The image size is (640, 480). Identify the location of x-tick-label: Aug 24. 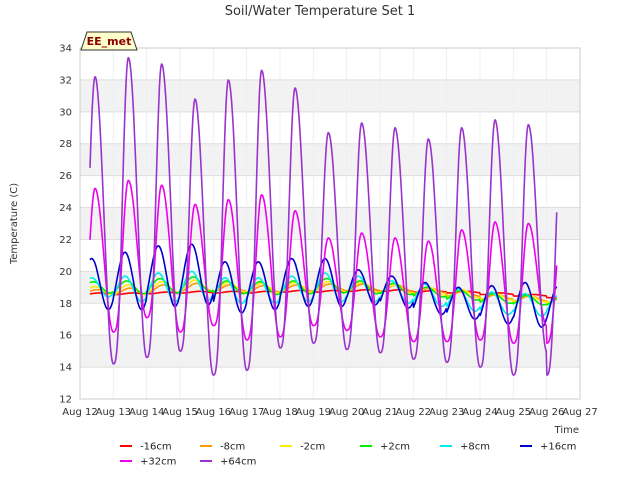
(479, 412).